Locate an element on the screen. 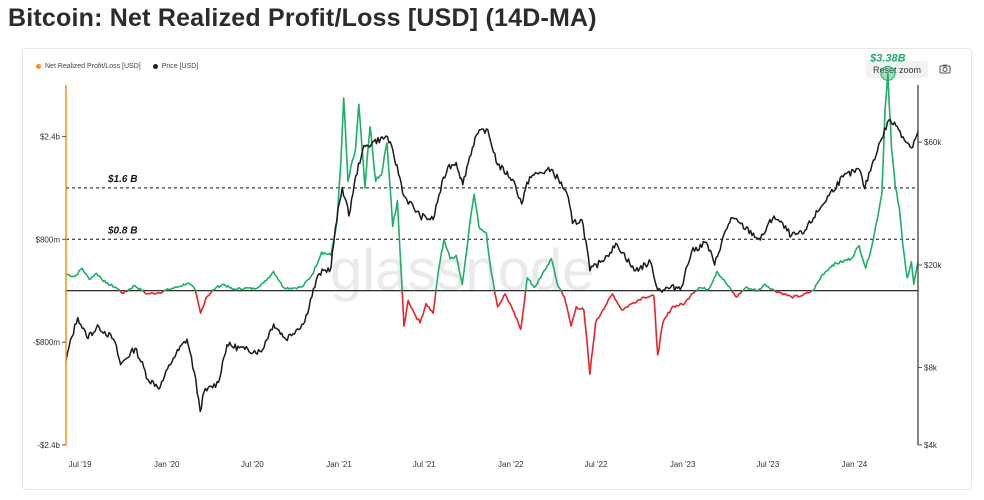 Image resolution: width=984 pixels, height=500 pixels. legend-label-price: Price [USD] is located at coordinates (180, 66).